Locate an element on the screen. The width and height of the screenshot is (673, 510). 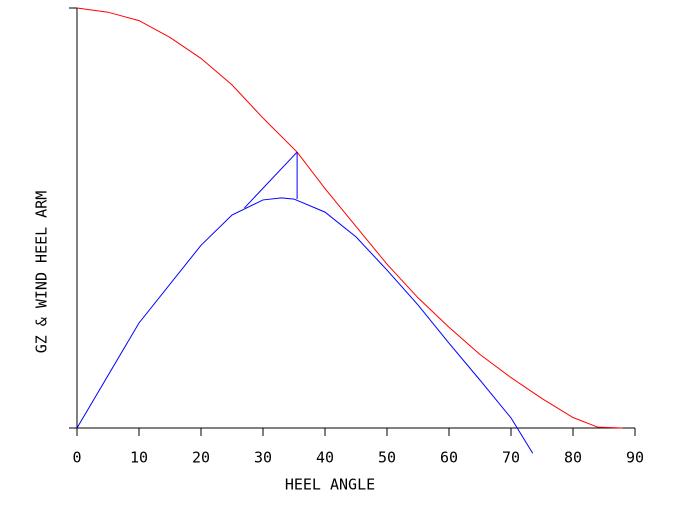
x-tick-label: 0 is located at coordinates (76, 458).